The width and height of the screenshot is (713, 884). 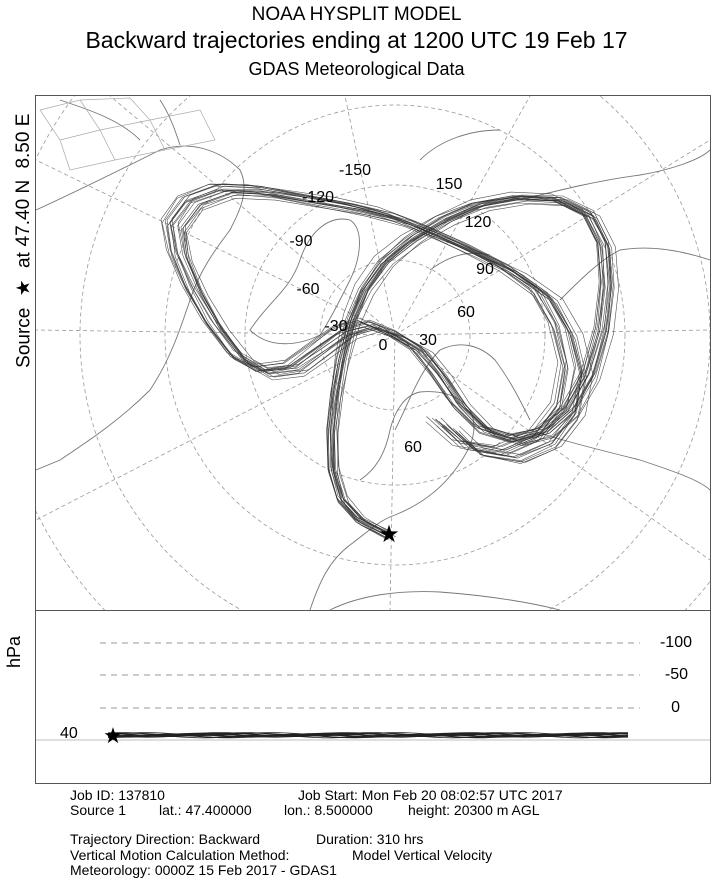 I want to click on longitude-label: -120, so click(x=318, y=197).